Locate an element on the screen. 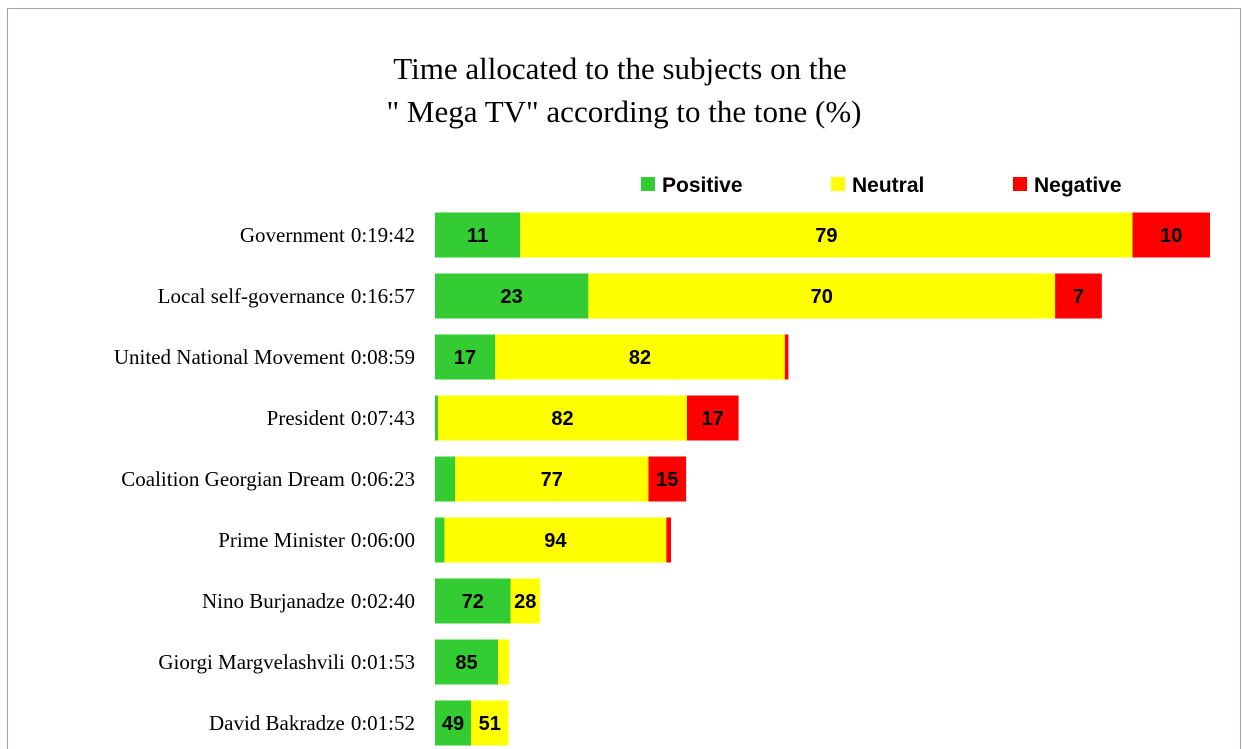 The image size is (1245, 749). category-time: 0:01:53 is located at coordinates (383, 662).